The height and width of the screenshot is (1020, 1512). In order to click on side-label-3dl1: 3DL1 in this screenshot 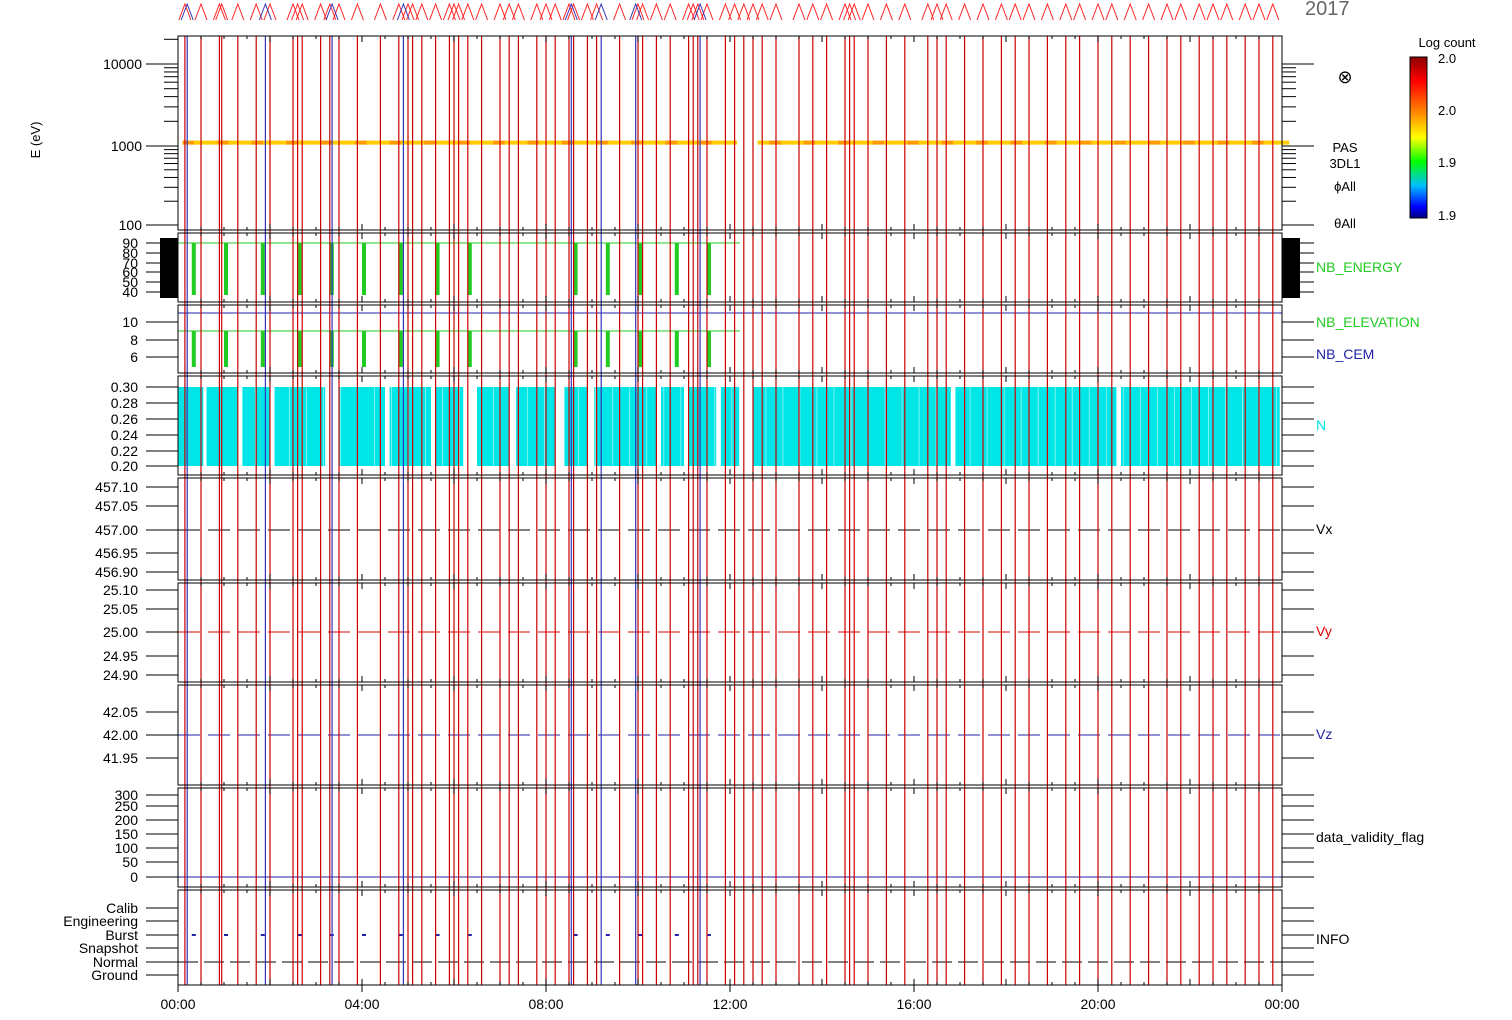, I will do `click(1344, 163)`.